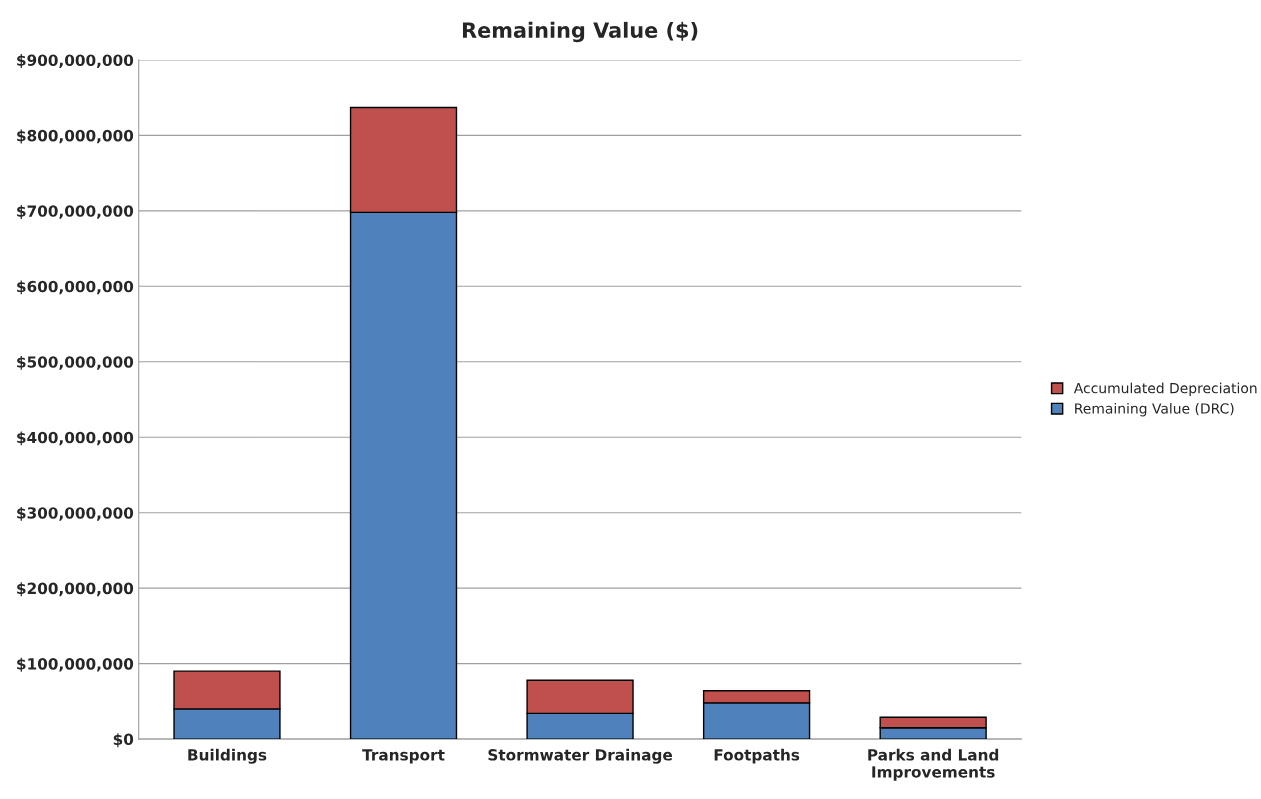  What do you see at coordinates (75, 287) in the screenshot?
I see `y-tick-label: $600,000,000` at bounding box center [75, 287].